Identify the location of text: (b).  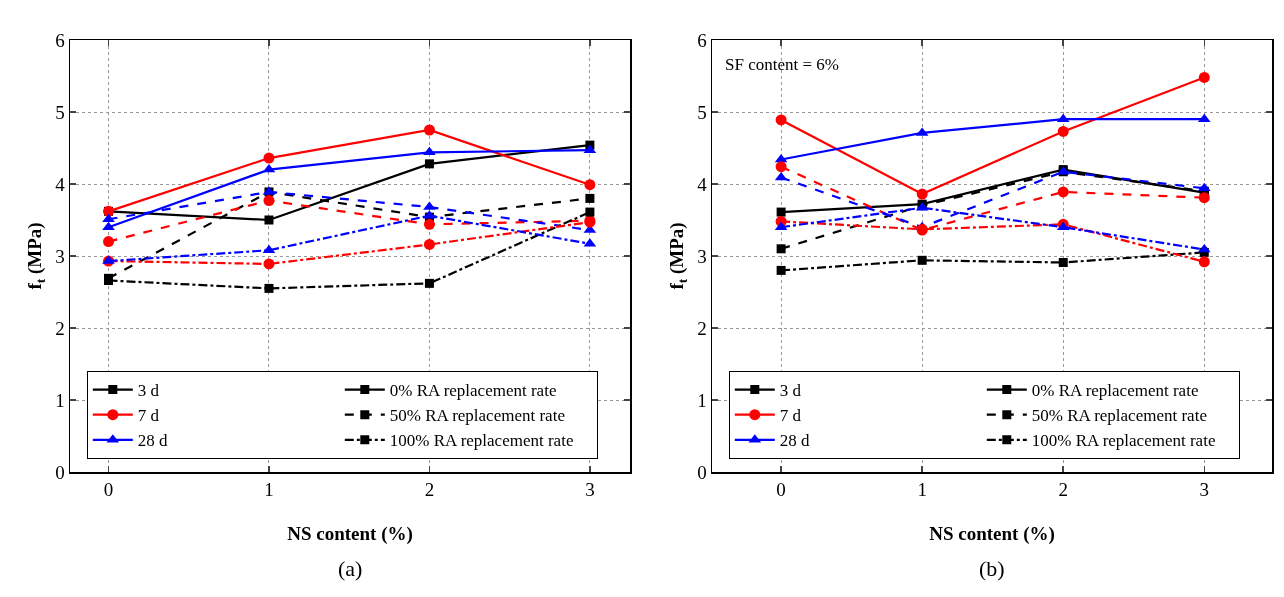
(992, 568).